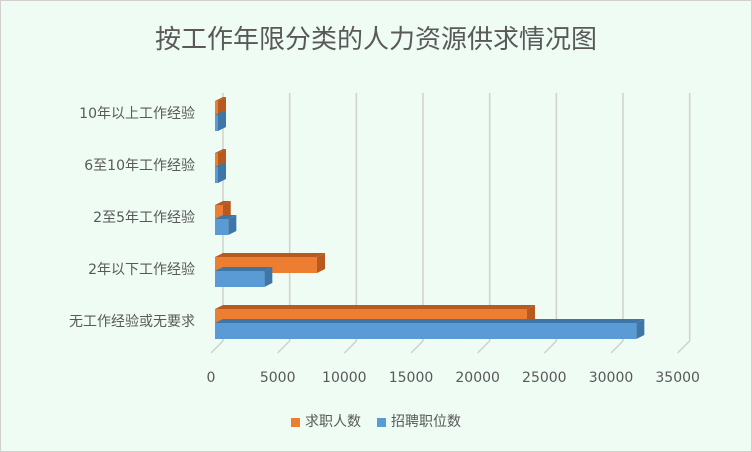  I want to click on x-tick-label: 30000, so click(611, 378).